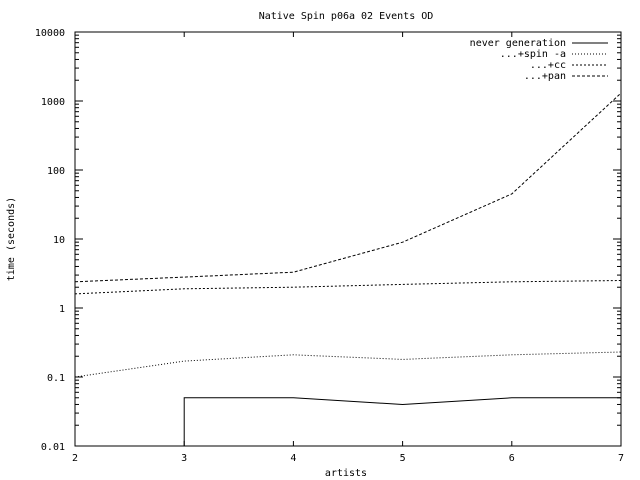  What do you see at coordinates (346, 16) in the screenshot?
I see `chart-title: Native Spin p06a 02 Events OD` at bounding box center [346, 16].